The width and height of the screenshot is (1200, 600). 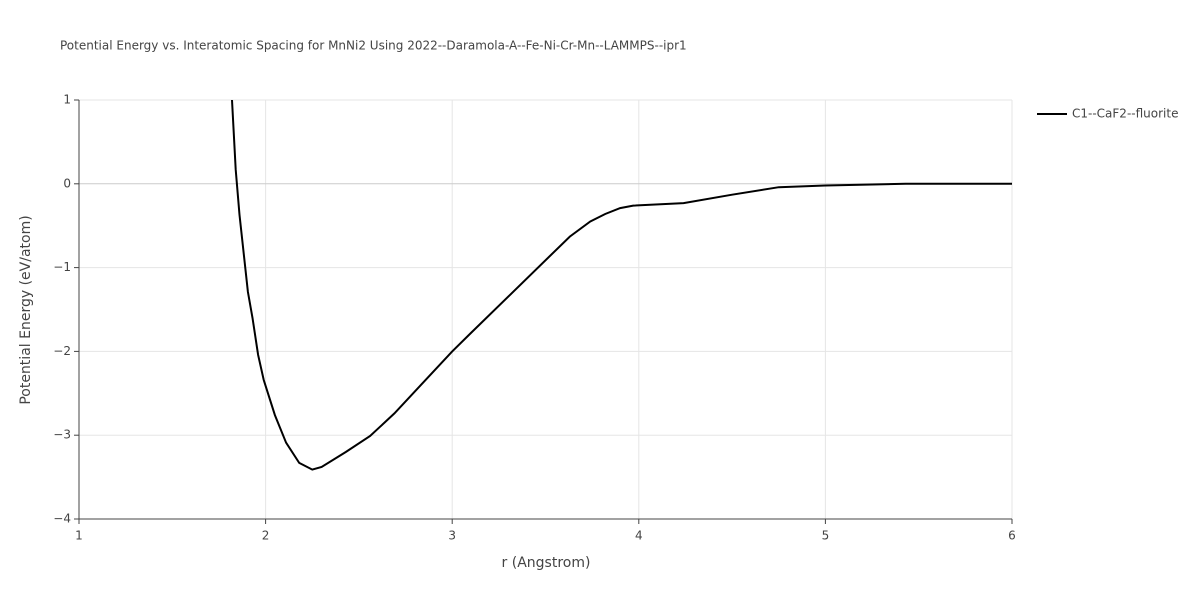 What do you see at coordinates (639, 536) in the screenshot?
I see `x-tick-label: 4` at bounding box center [639, 536].